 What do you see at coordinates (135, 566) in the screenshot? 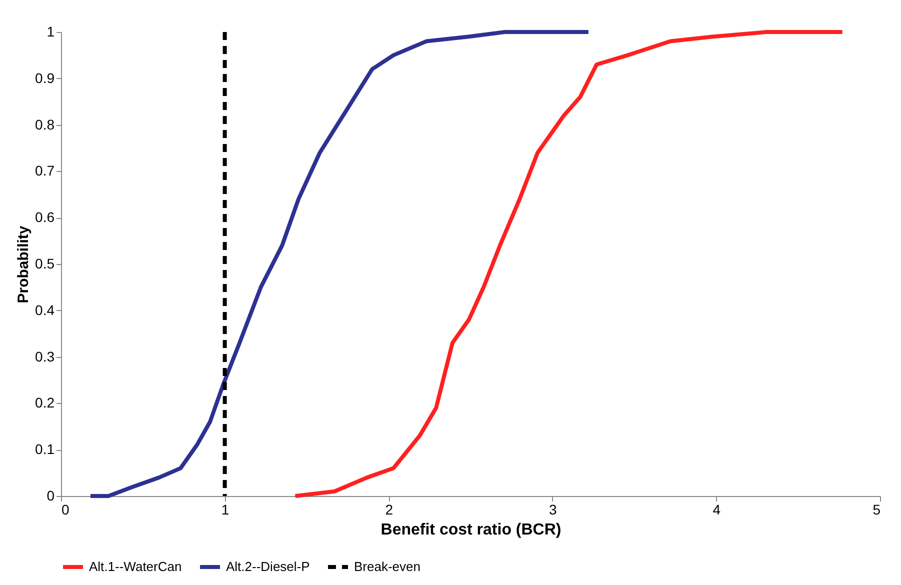
I see `legend-label: Alt.1--WaterCan` at bounding box center [135, 566].